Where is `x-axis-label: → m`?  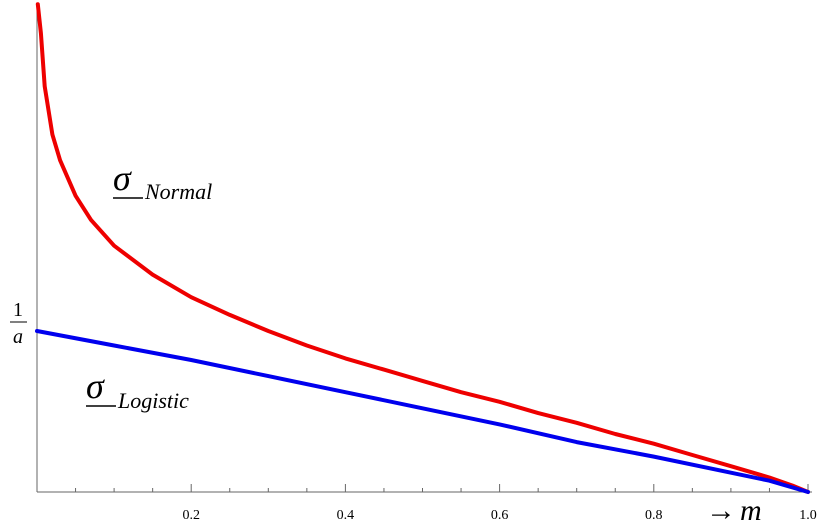
x-axis-label: → m is located at coordinates (734, 509).